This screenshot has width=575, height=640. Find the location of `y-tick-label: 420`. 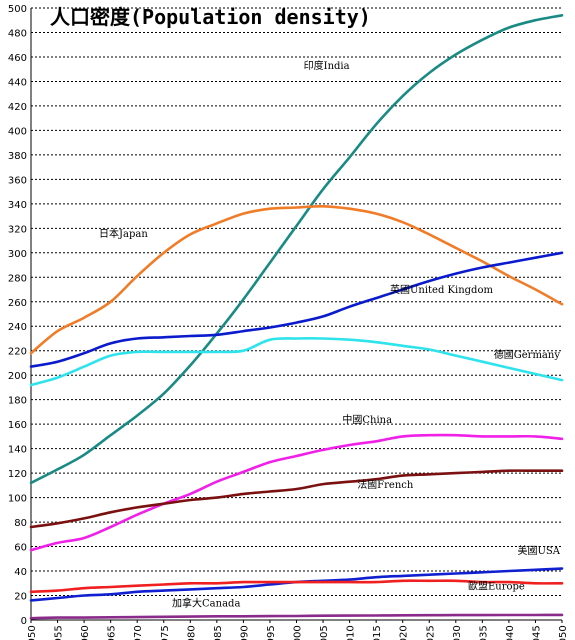

y-tick-label: 420 is located at coordinates (17, 107).